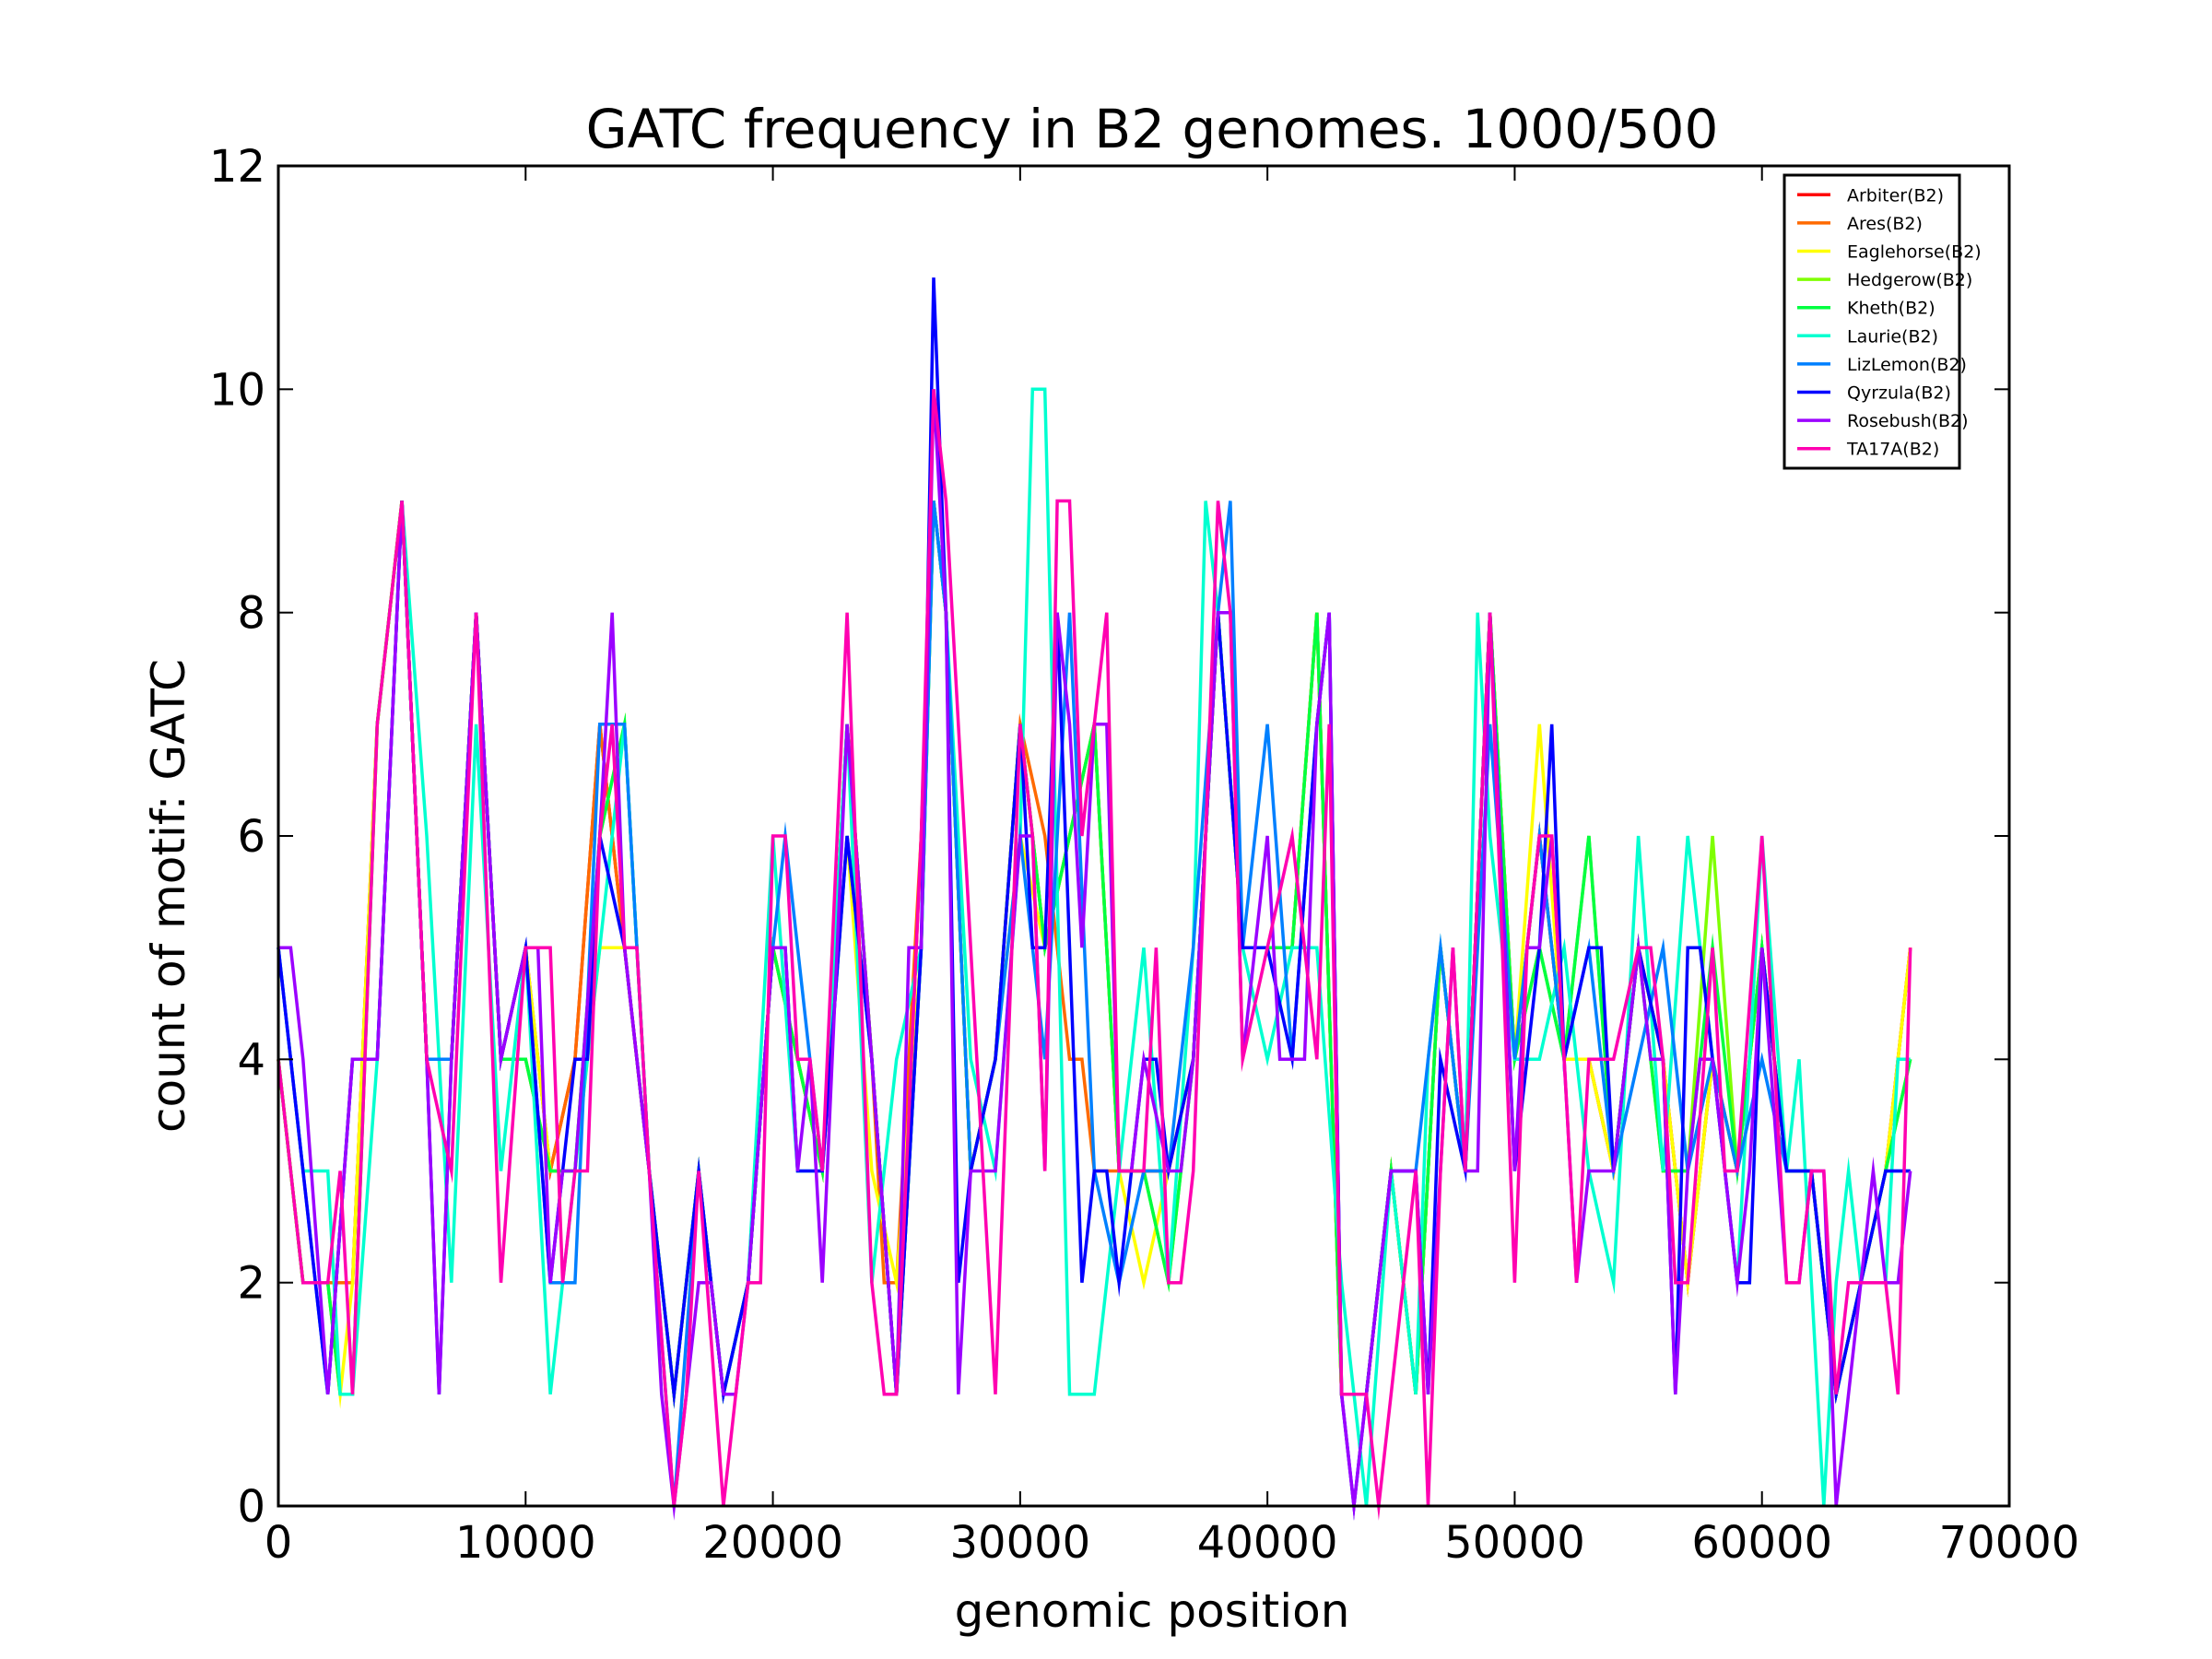  Describe the element at coordinates (1020, 1543) in the screenshot. I see `x-tick-label: 30000` at that location.